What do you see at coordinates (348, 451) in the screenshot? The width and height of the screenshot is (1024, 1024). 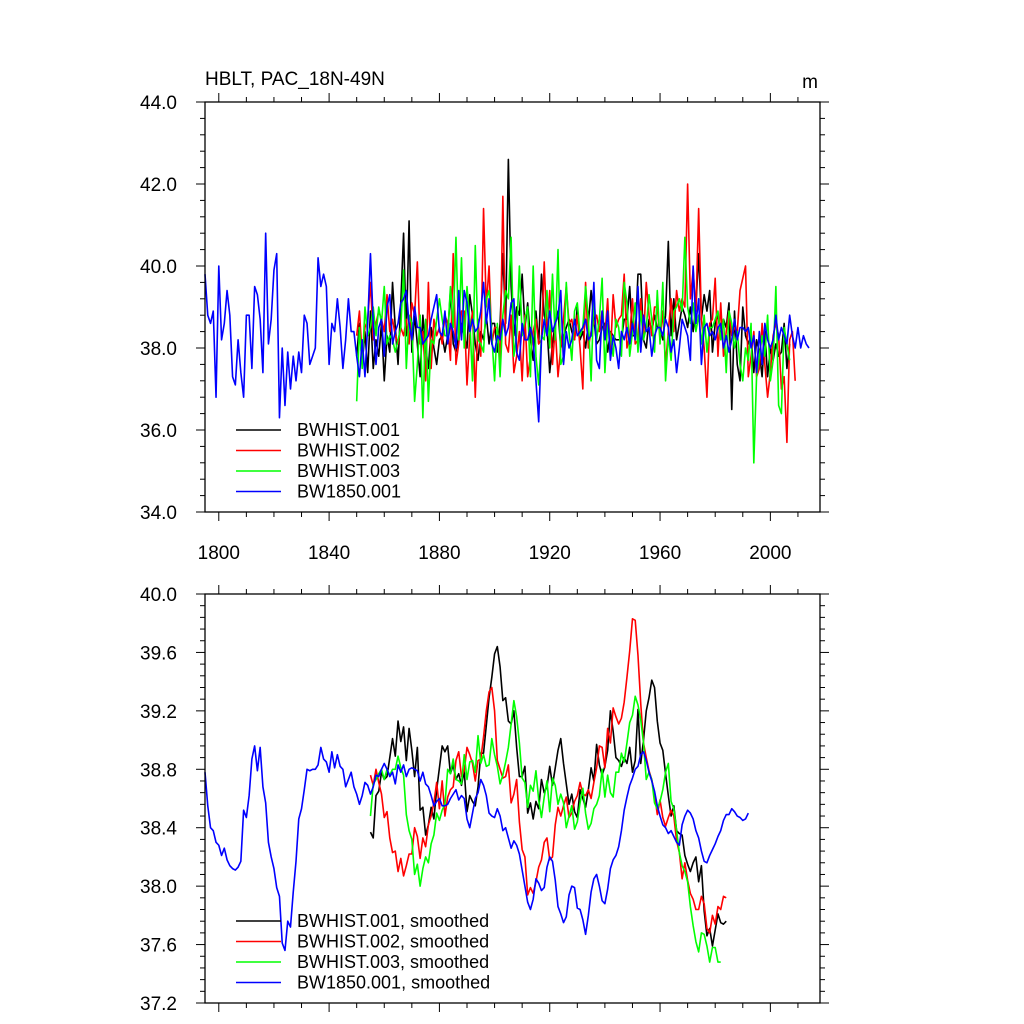 I see `legend-label: BWHIST.002` at bounding box center [348, 451].